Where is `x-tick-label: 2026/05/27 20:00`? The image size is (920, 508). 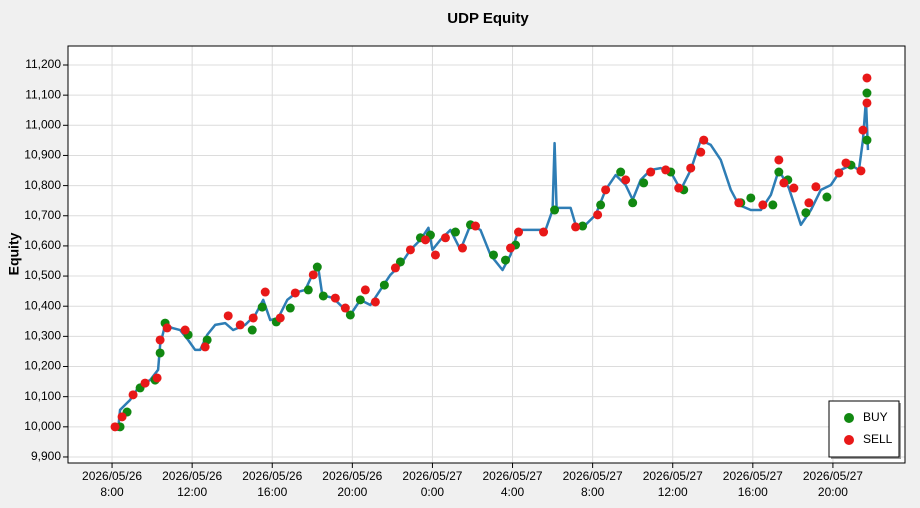
x-tick-label: 2026/05/27 20:00 is located at coordinates (832, 484).